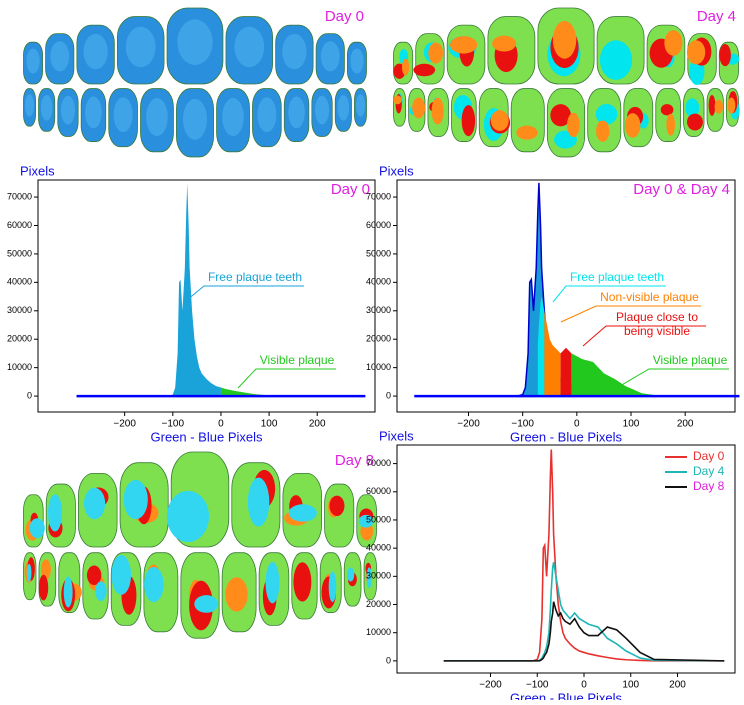  Describe the element at coordinates (716, 16) in the screenshot. I see `image-label: Day 4` at that location.